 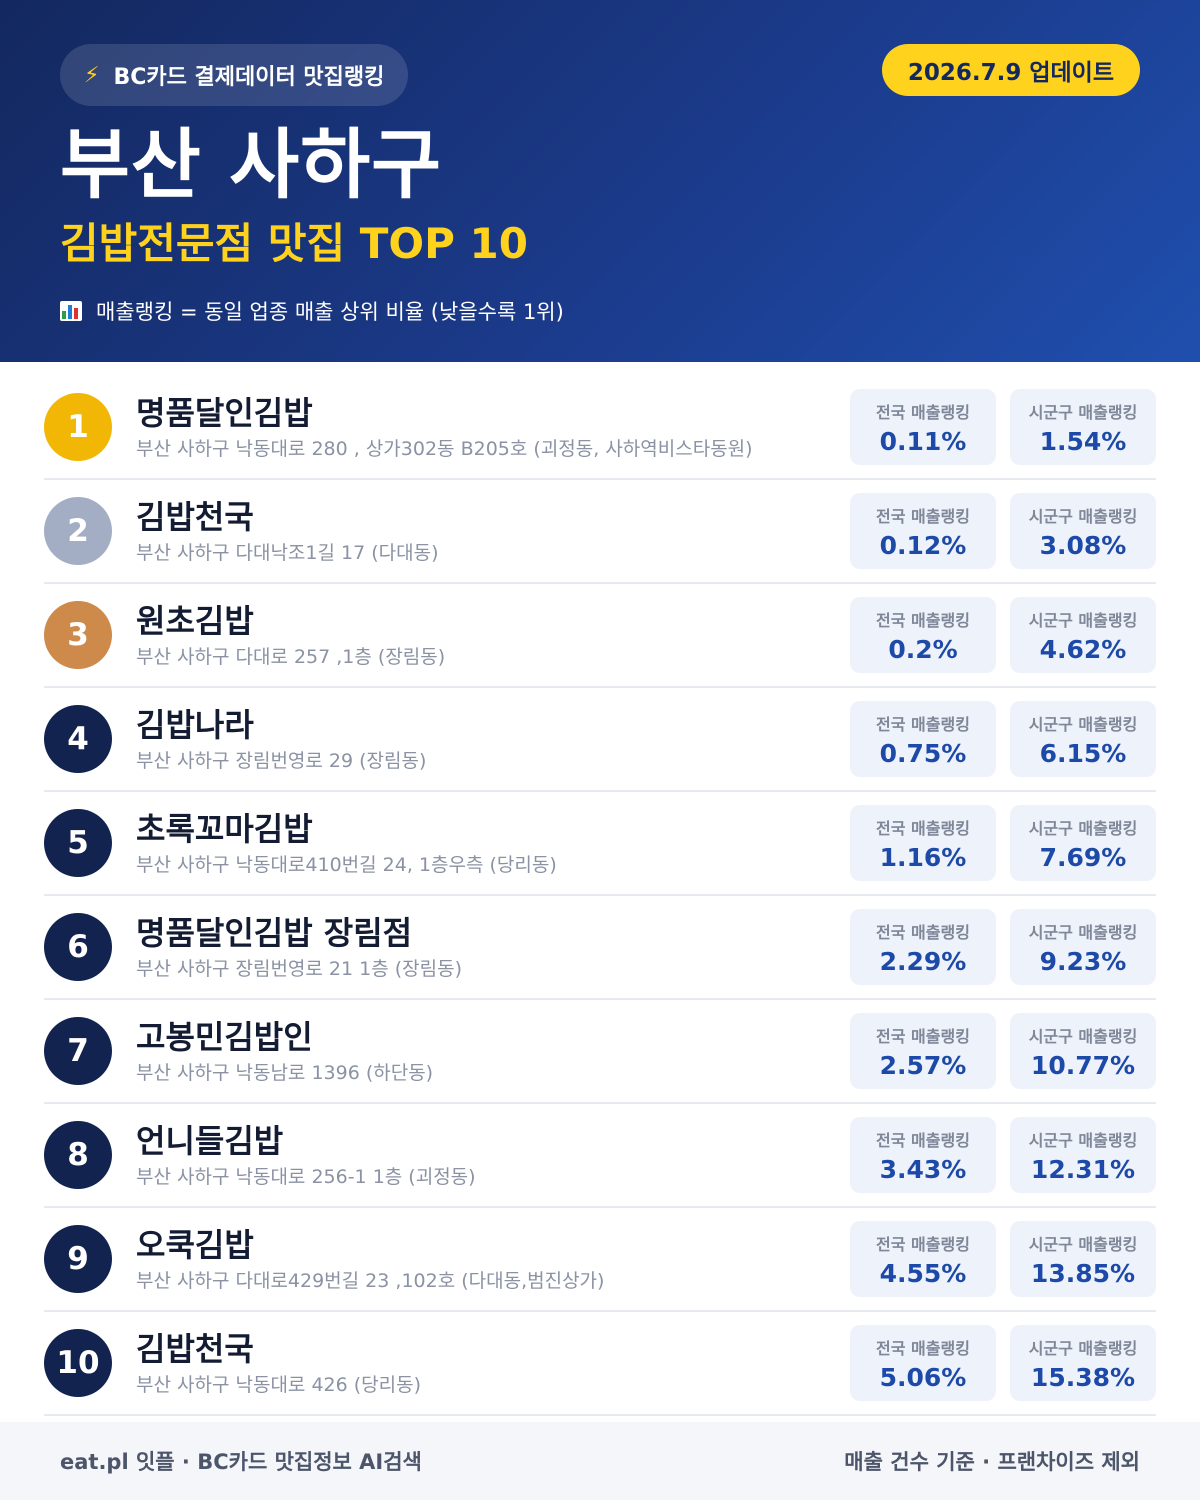 I want to click on update-date-badge: 2026.7.9 업데이트, so click(x=1010, y=70).